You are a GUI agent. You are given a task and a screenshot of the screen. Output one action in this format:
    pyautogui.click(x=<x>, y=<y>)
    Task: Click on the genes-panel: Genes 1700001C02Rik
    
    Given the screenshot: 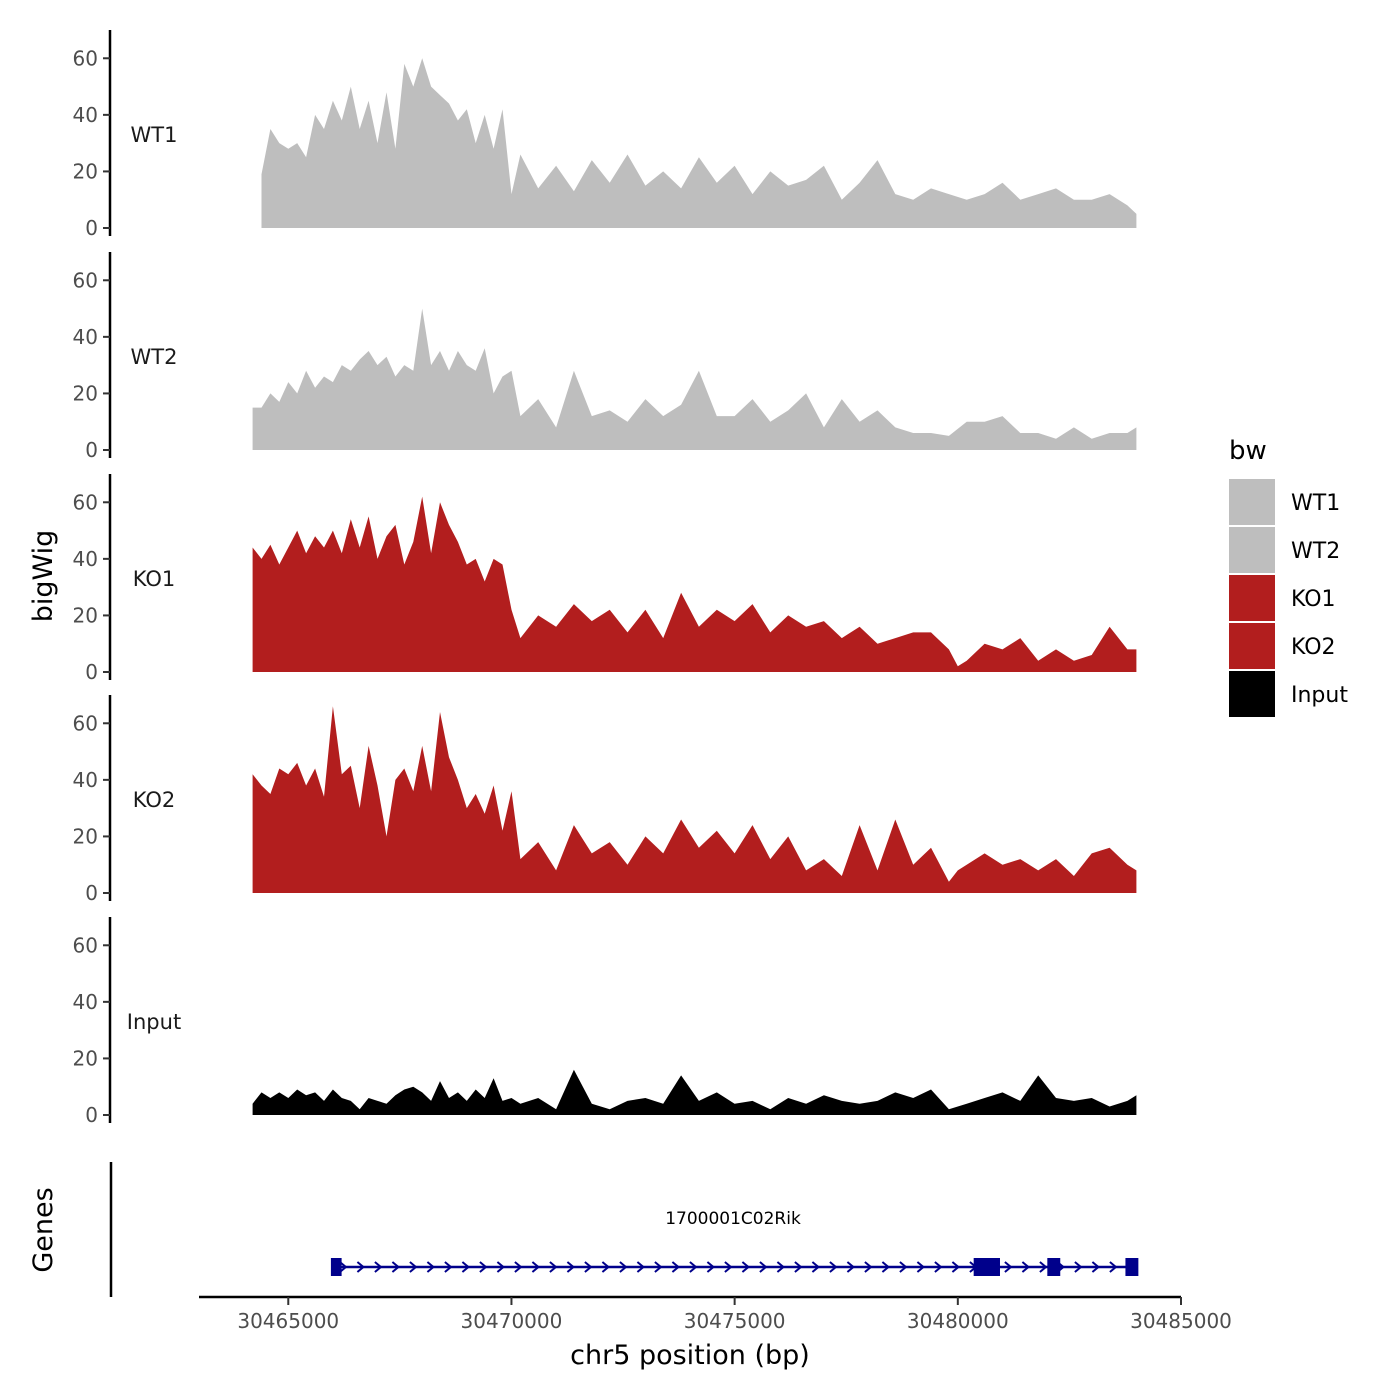 What is the action you would take?
    pyautogui.click(x=583, y=1229)
    